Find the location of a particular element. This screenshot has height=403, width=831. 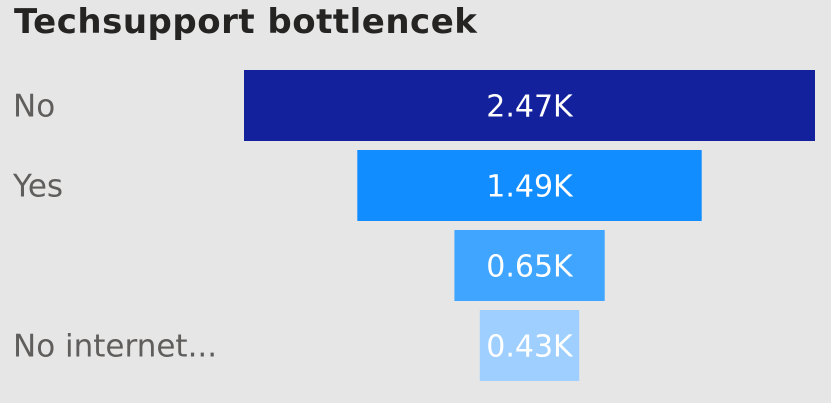

data-label: 0.43K is located at coordinates (530, 347).